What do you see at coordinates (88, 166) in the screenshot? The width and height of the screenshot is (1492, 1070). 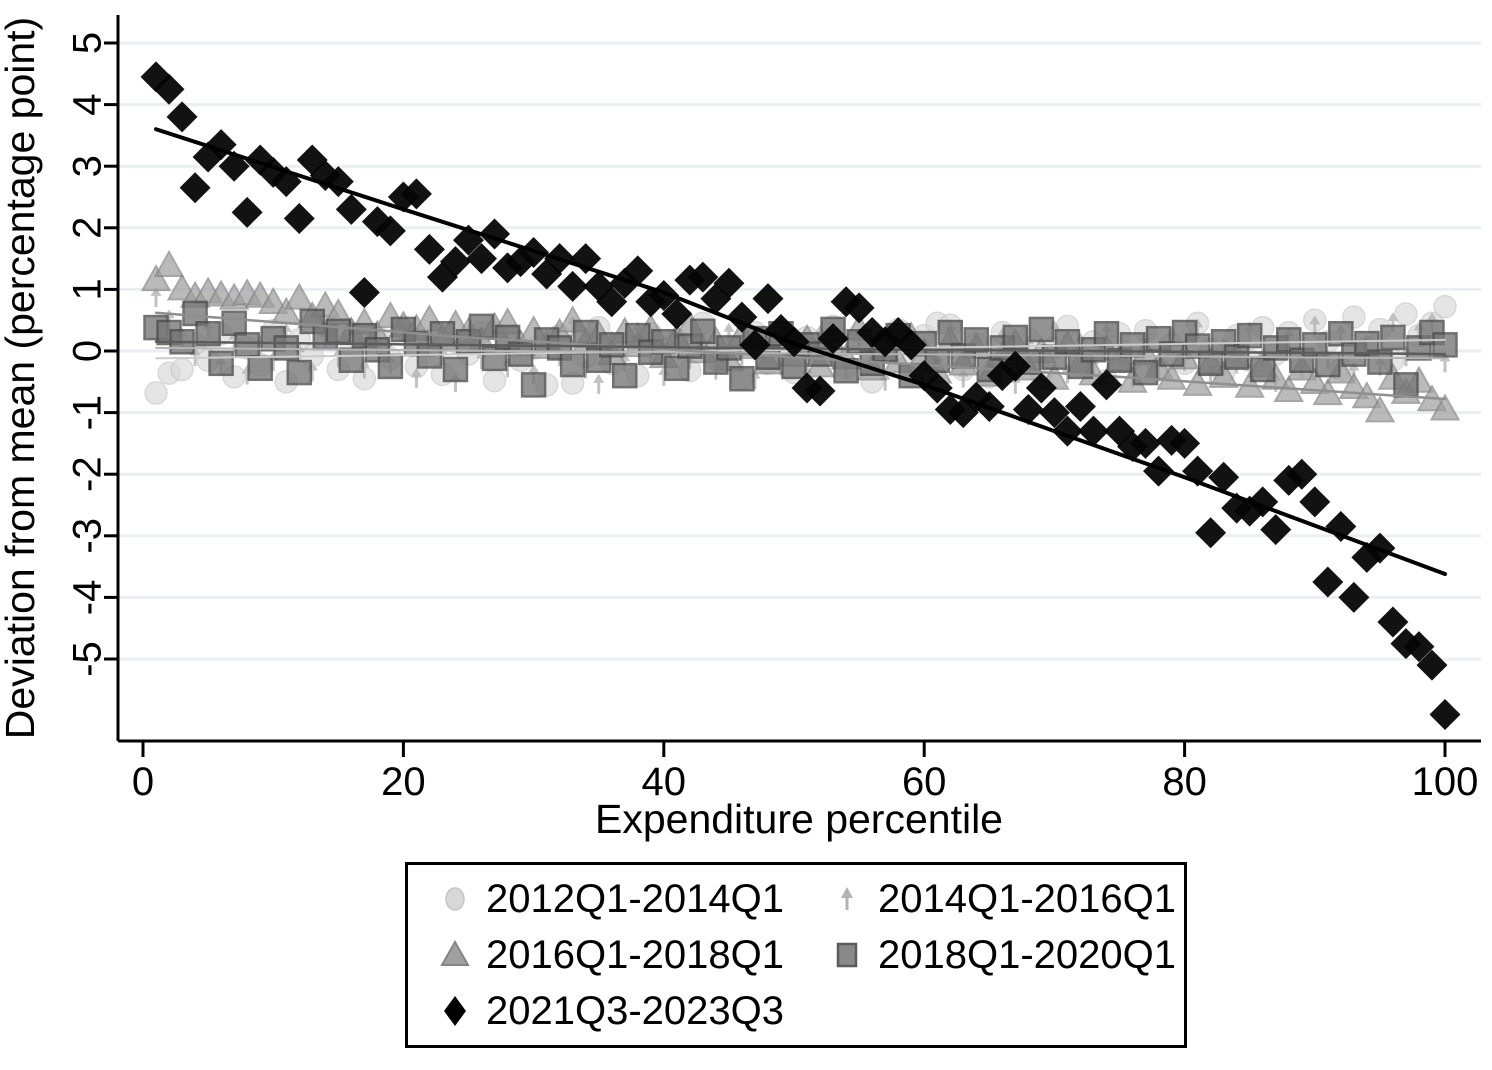 I see `y-tick-label: 3` at bounding box center [88, 166].